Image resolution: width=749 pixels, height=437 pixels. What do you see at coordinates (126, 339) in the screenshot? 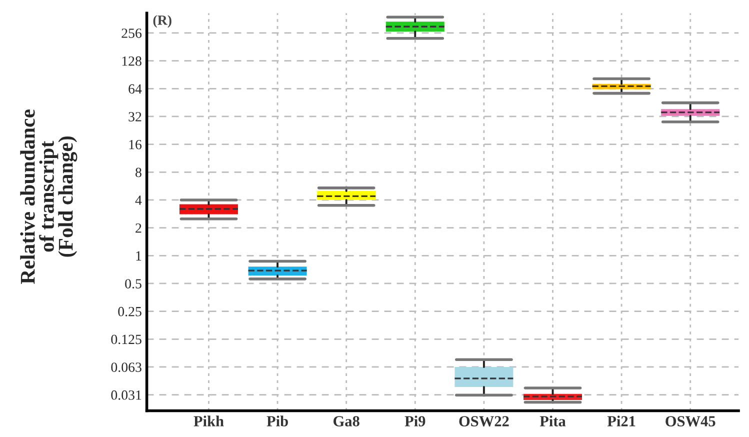
I see `y-tick-label: 0.125` at bounding box center [126, 339].